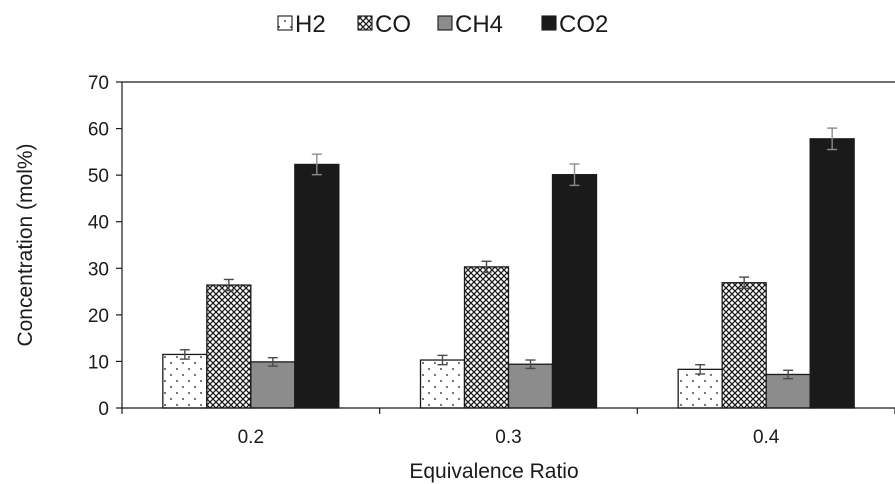 Image resolution: width=895 pixels, height=484 pixels. What do you see at coordinates (549, 23) in the screenshot?
I see `legend-swatch-co2` at bounding box center [549, 23].